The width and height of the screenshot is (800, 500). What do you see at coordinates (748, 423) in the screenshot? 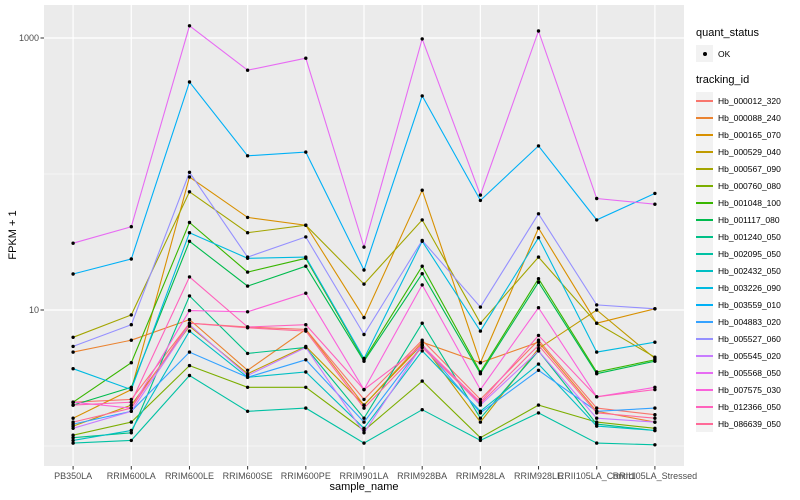
I see `legend-item-Hb_086639_050: Hb_086639_050` at bounding box center [748, 423].